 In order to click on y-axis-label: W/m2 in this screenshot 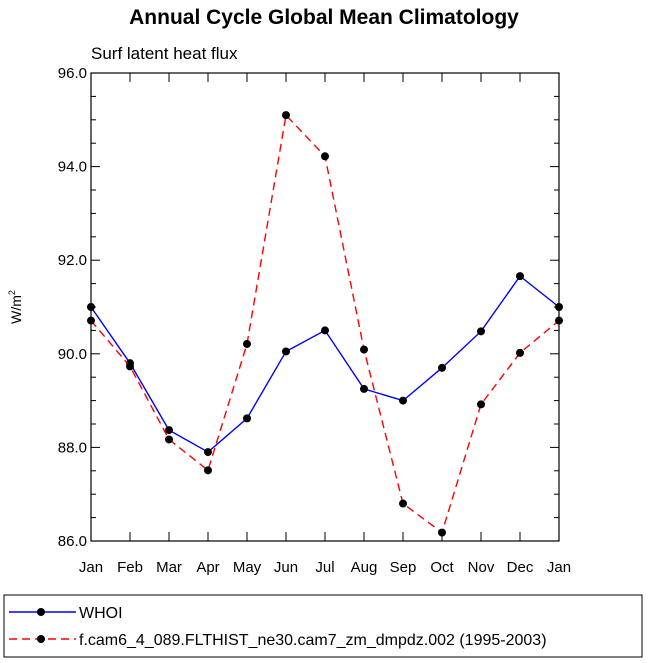, I will do `click(15, 307)`.